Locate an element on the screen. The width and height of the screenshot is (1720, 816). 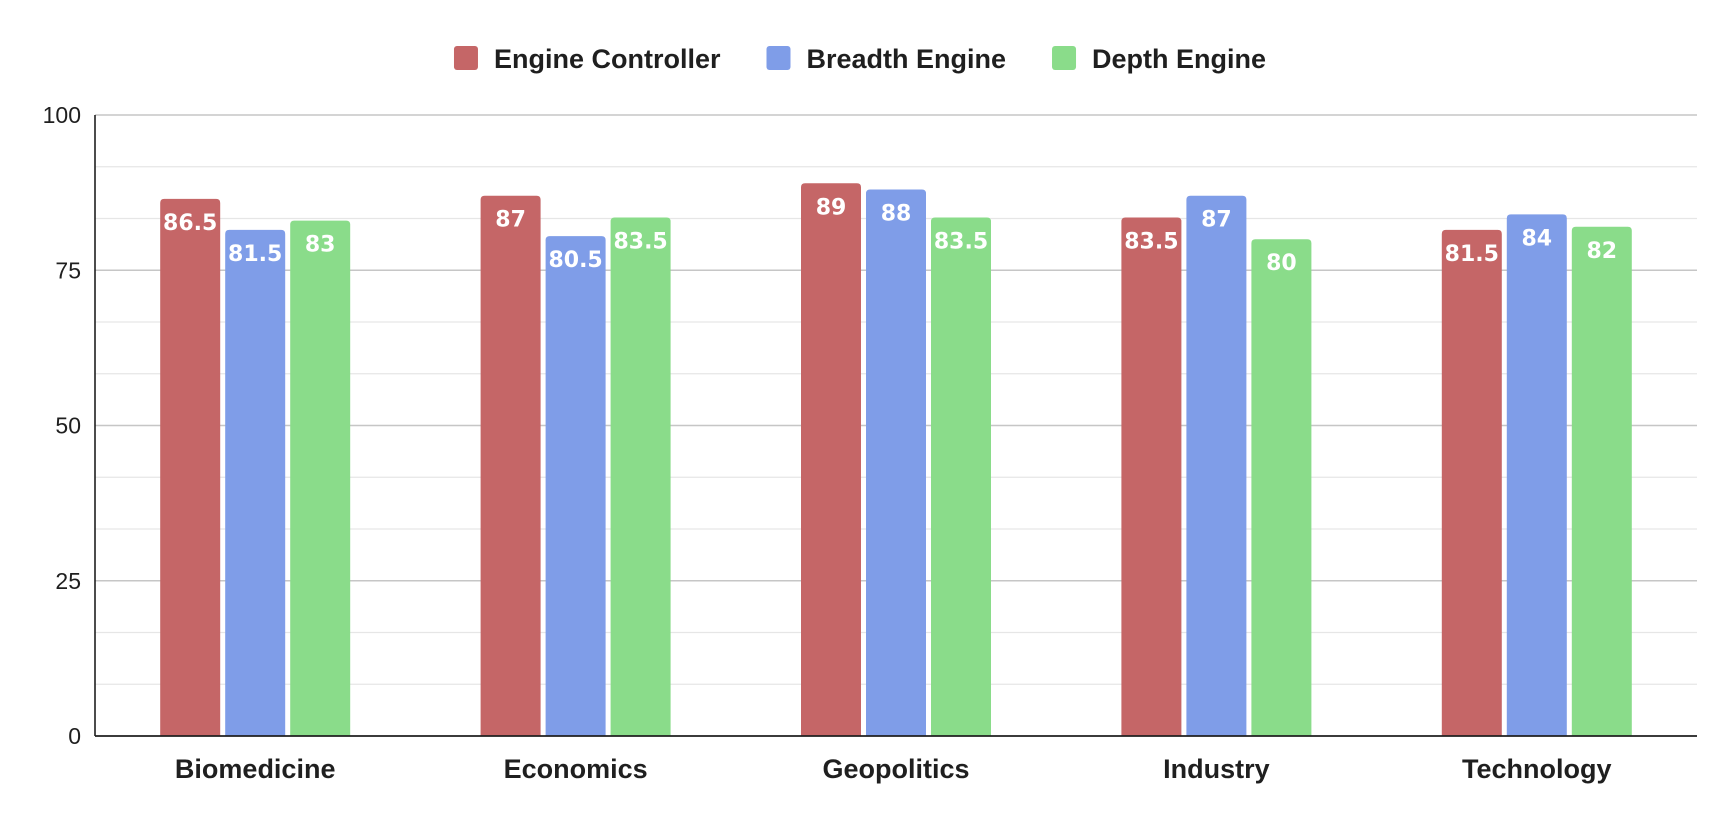
bar-biomedicine-depth-engine is located at coordinates (320, 478).